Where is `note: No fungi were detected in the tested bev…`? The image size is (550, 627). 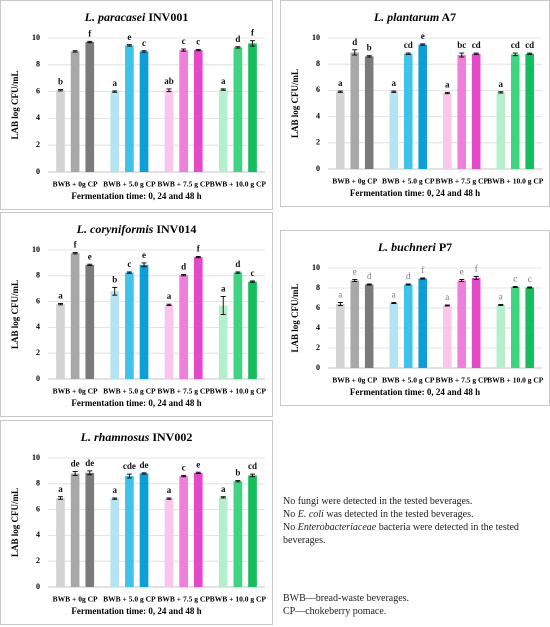
note: No fungi were detected in the tested bev… is located at coordinates (410, 501).